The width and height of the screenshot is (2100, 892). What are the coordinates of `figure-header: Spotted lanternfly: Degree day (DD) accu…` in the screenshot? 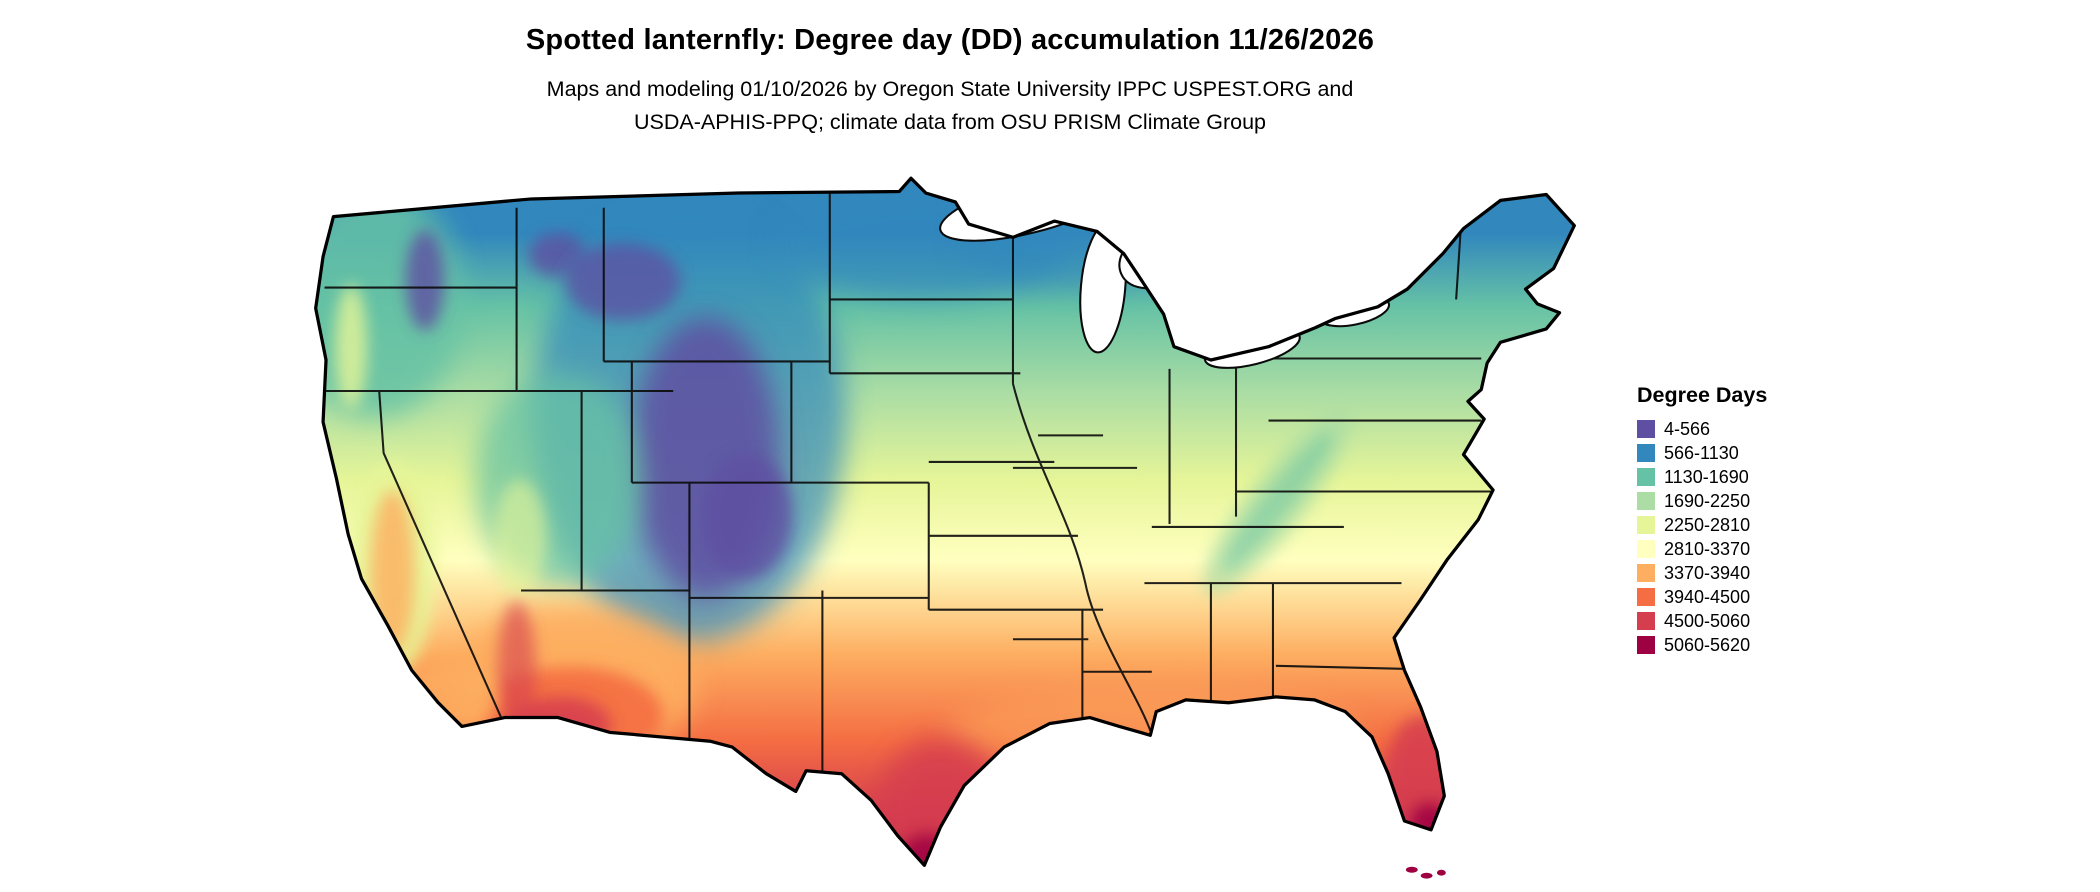 It's located at (950, 69).